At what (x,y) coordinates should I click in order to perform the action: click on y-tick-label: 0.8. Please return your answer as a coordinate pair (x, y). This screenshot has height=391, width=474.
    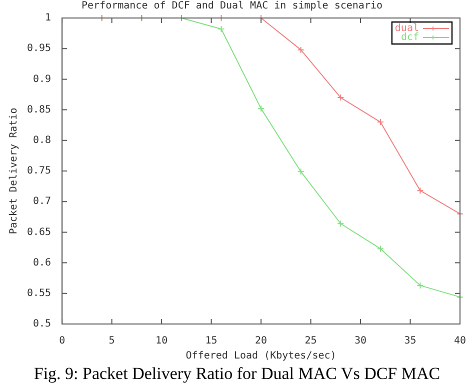
    Looking at the image, I should click on (42, 140).